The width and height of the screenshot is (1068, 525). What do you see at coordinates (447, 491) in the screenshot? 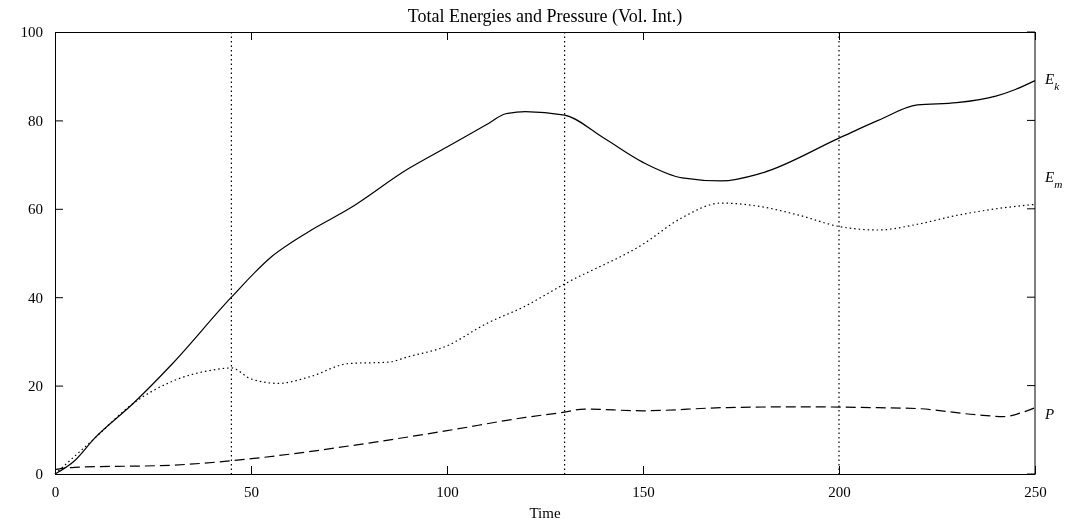
I see `x-tick-label: 100` at bounding box center [447, 491].